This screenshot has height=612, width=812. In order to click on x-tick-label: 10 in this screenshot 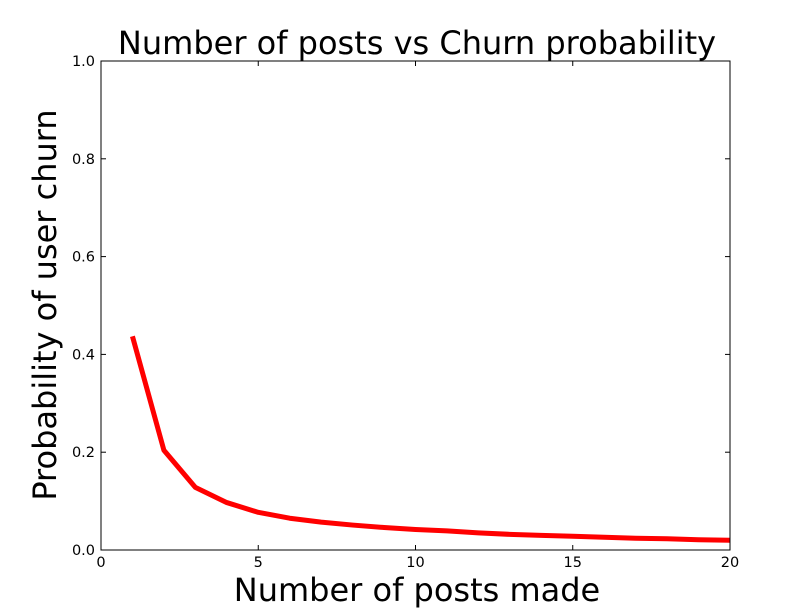, I will do `click(415, 563)`.